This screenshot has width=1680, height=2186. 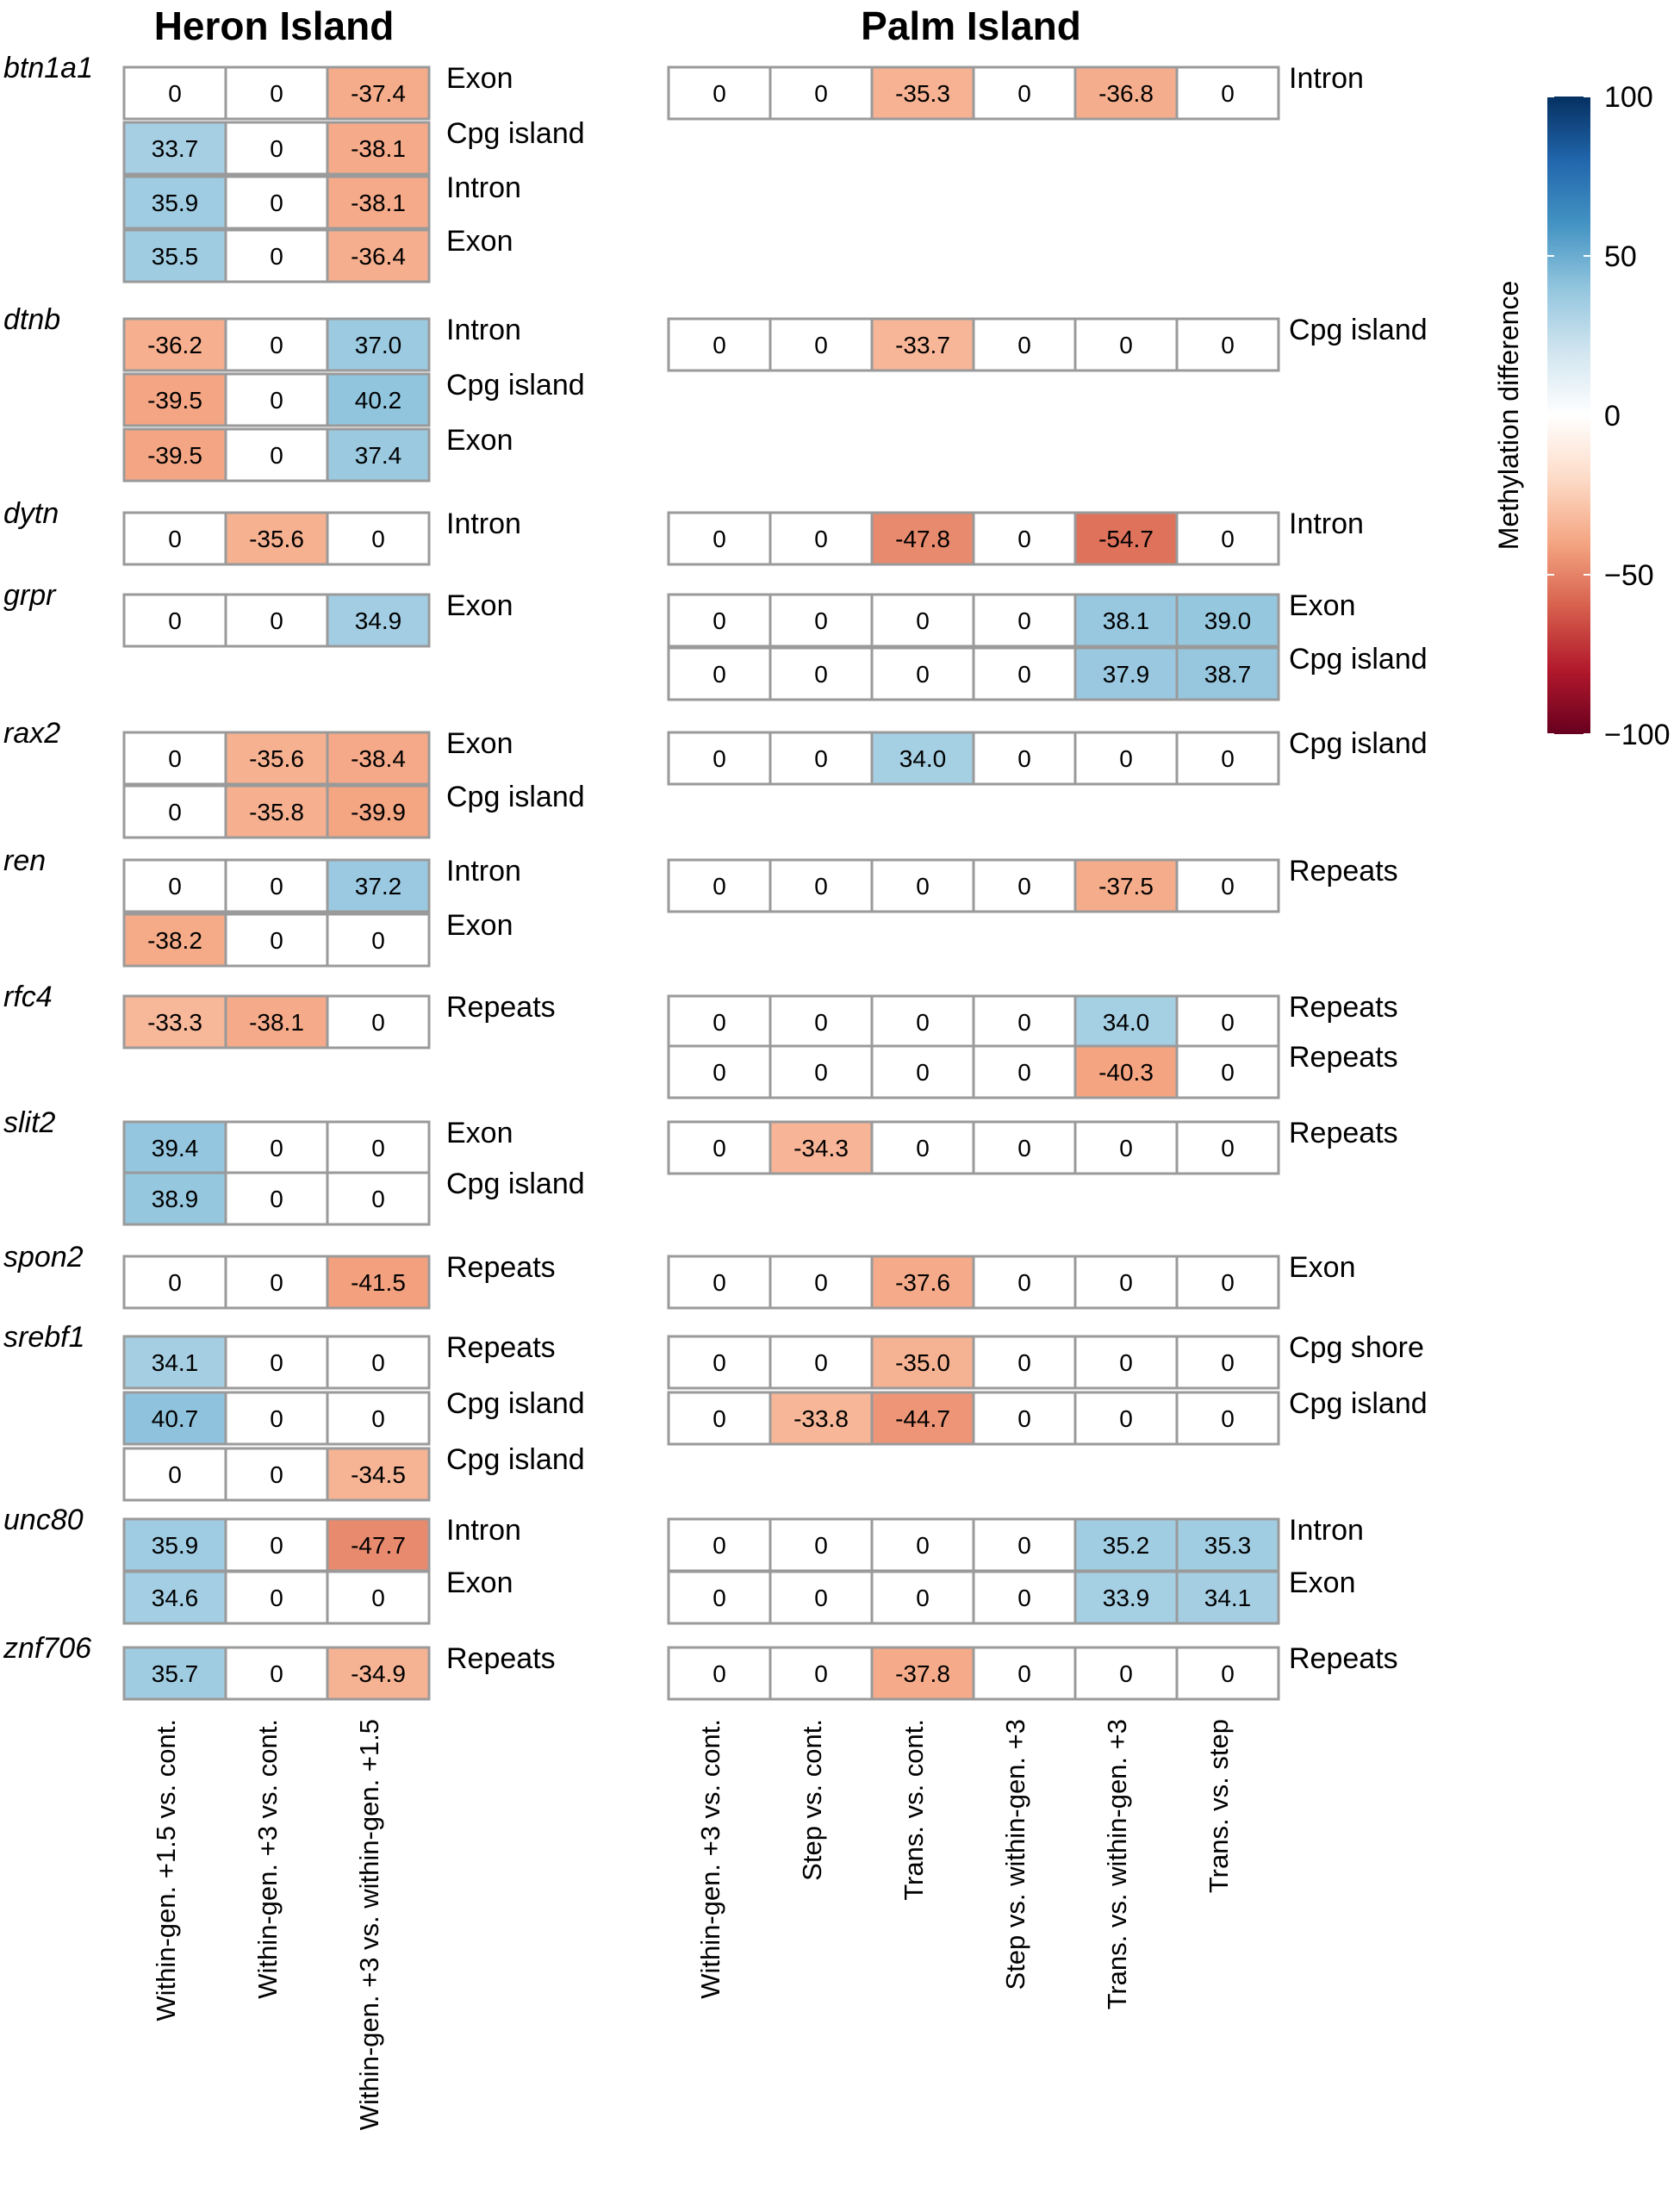 I want to click on gene-group-rfc4: 0 0 0 0 34.0 0 Repeats 0 0 0 0 -40.3 0 Repeats, so click(x=1032, y=1045).